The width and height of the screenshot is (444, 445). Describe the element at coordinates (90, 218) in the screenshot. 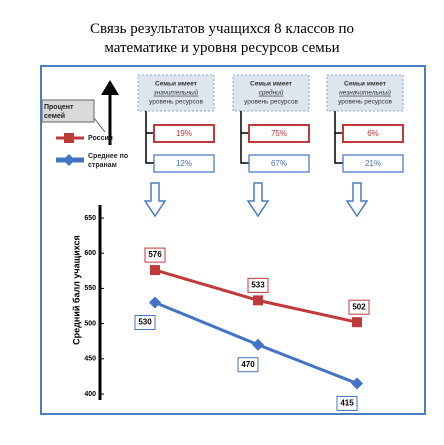

I see `y-tick-label: 650` at that location.